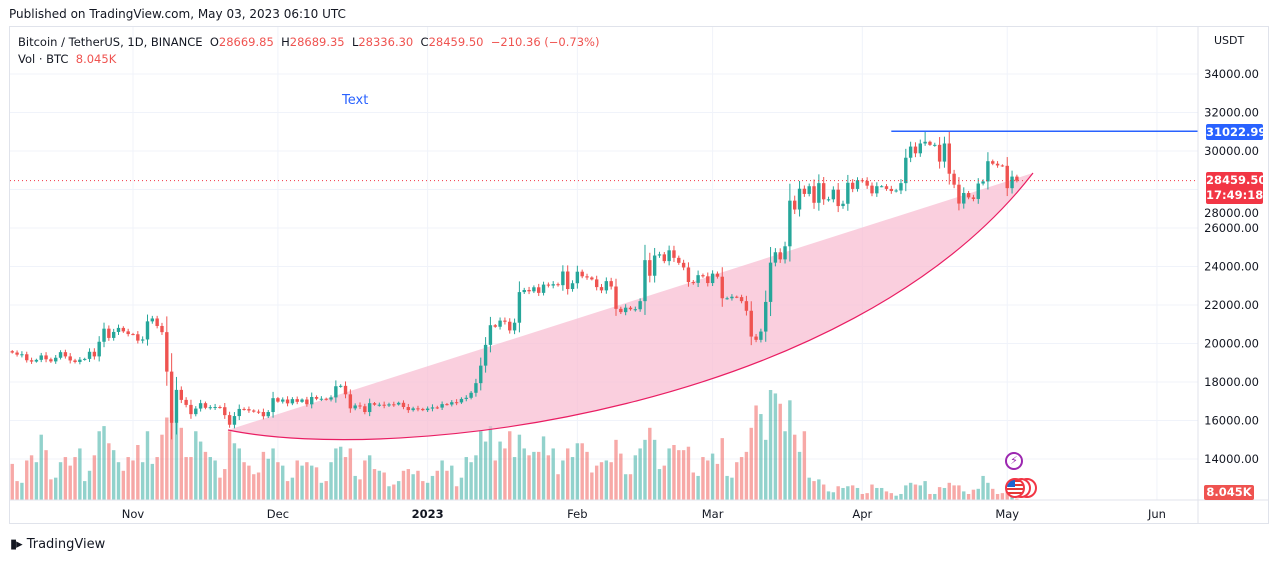 Image resolution: width=1280 pixels, height=563 pixels. What do you see at coordinates (1236, 132) in the screenshot?
I see `hline-price-badge: 31022.99` at bounding box center [1236, 132].